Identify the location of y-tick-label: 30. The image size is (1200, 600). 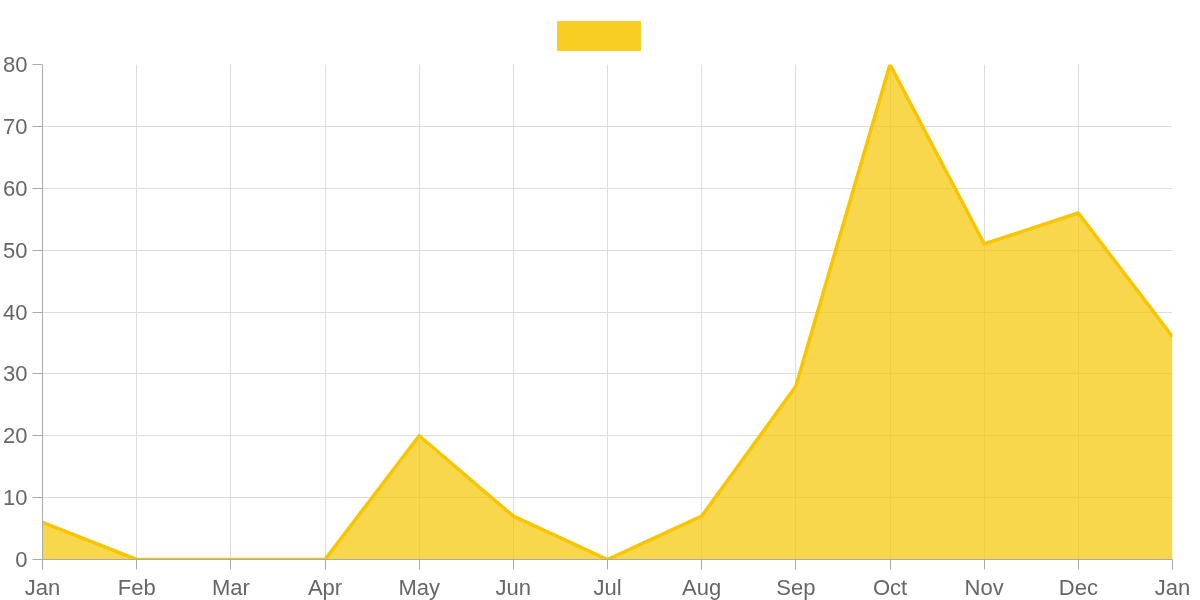
(15, 374).